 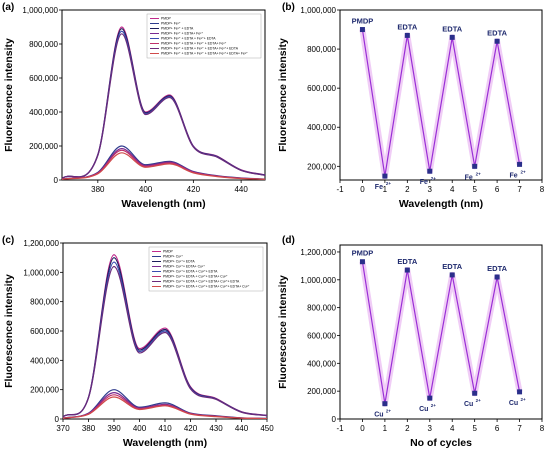 What do you see at coordinates (363, 253) in the screenshot?
I see `point-annotation: PMDP` at bounding box center [363, 253].